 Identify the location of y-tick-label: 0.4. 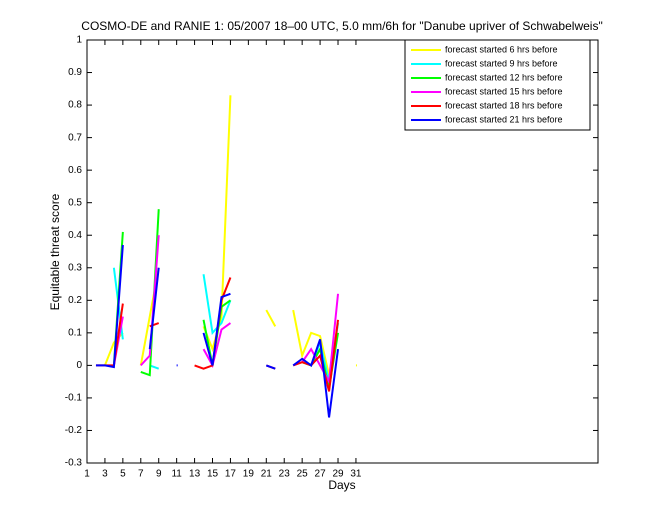
(75, 235).